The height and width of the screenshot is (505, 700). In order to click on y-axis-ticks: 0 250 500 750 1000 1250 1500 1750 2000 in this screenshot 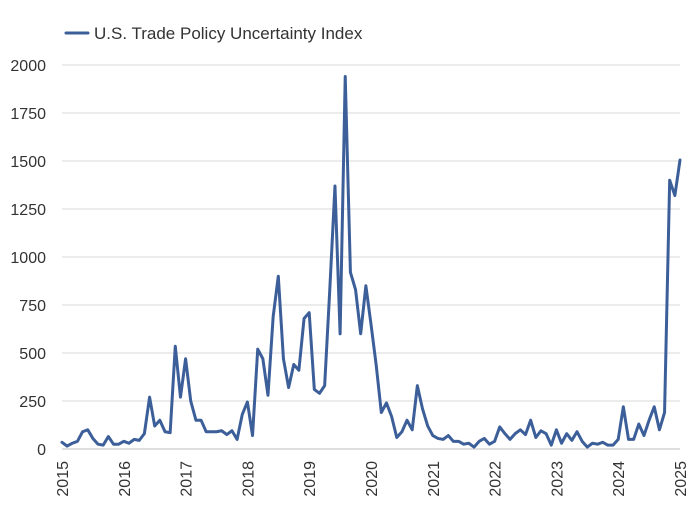, I will do `click(28, 258)`.